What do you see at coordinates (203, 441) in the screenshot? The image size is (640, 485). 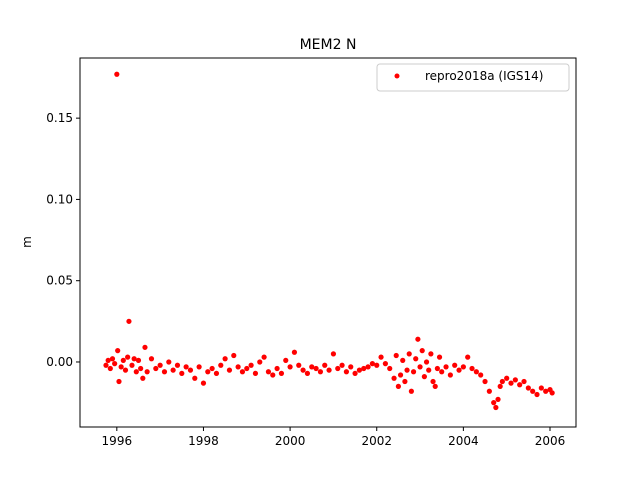 I see `x-tick-label: 1998` at bounding box center [203, 441].